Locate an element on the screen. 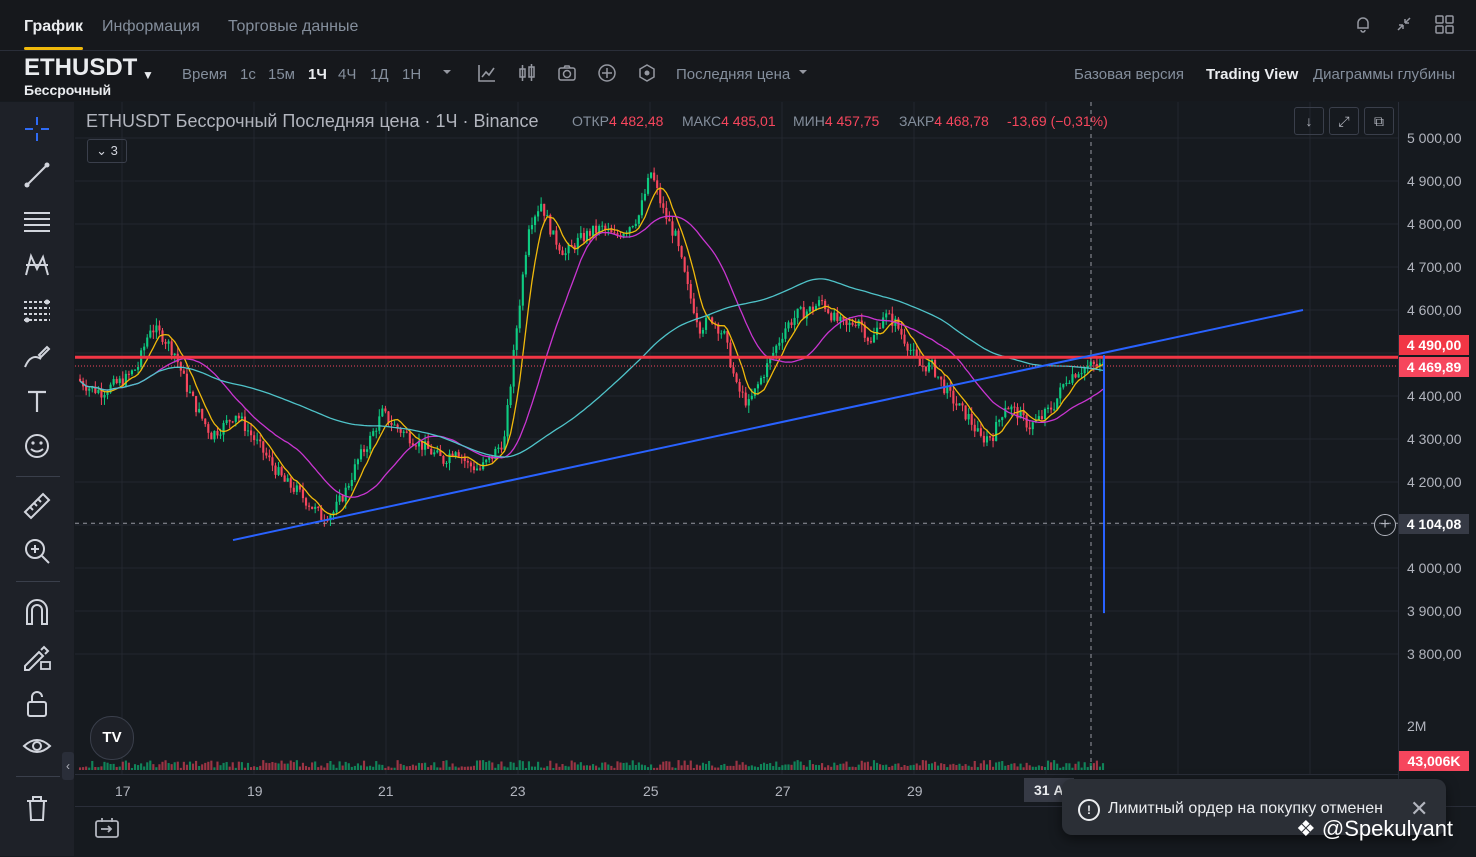 The width and height of the screenshot is (1476, 857). price-source-caret-icon is located at coordinates (803, 74).